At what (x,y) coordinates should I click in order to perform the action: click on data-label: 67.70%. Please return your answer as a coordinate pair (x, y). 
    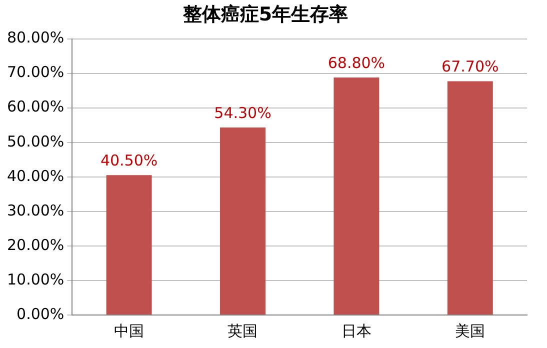
    Looking at the image, I should click on (470, 67).